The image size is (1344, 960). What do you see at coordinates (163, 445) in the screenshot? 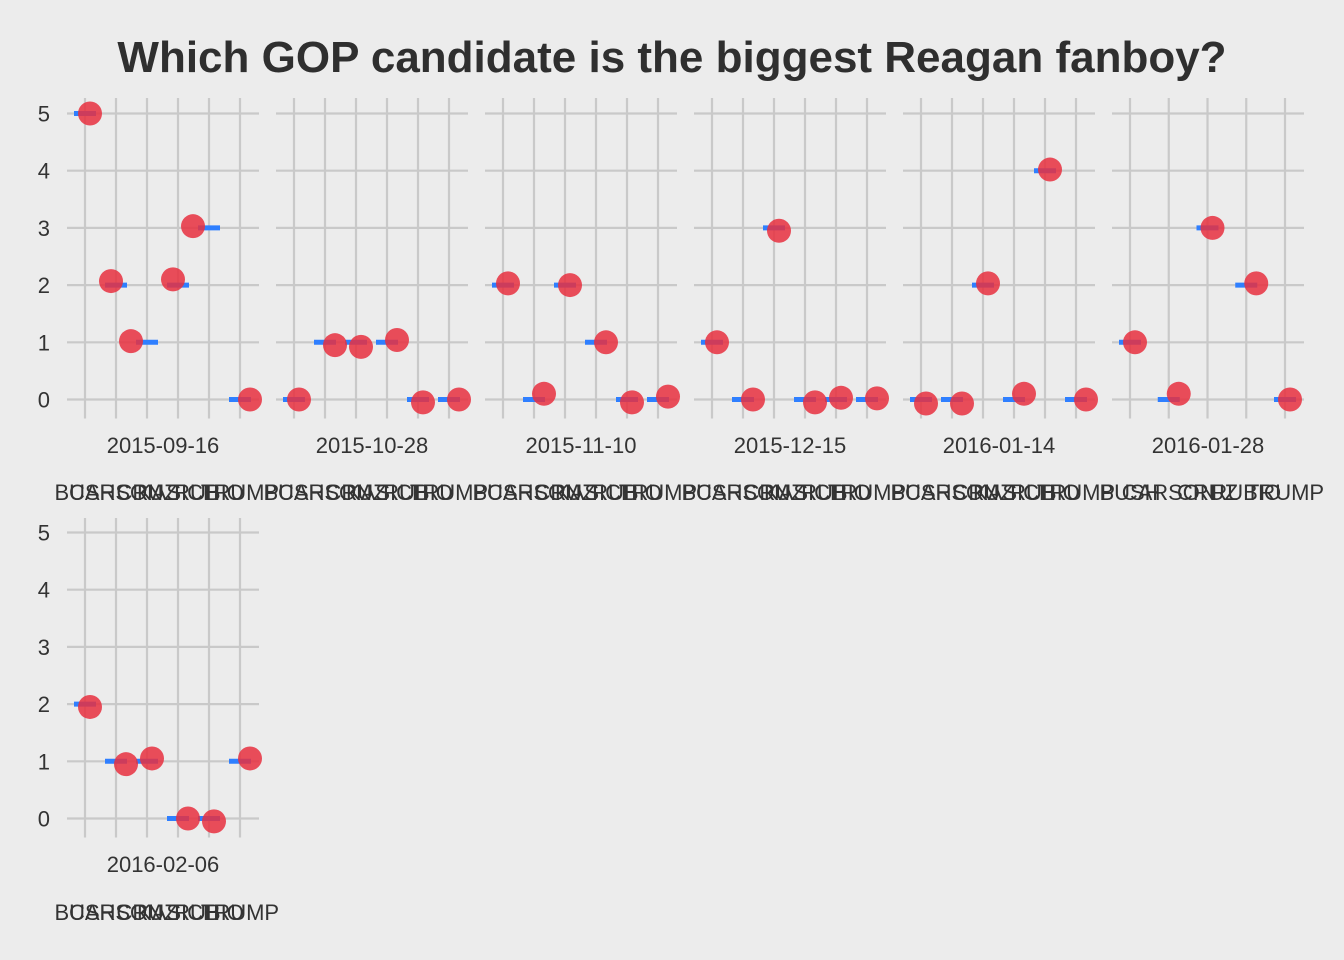
I see `facet-date-label: 2015-09-16` at bounding box center [163, 445].